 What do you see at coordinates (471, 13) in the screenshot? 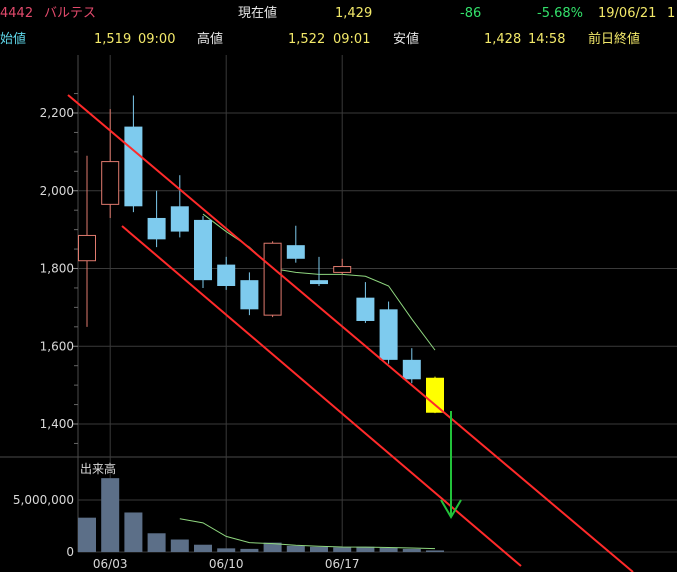
I see `change-value: -86` at bounding box center [471, 13].